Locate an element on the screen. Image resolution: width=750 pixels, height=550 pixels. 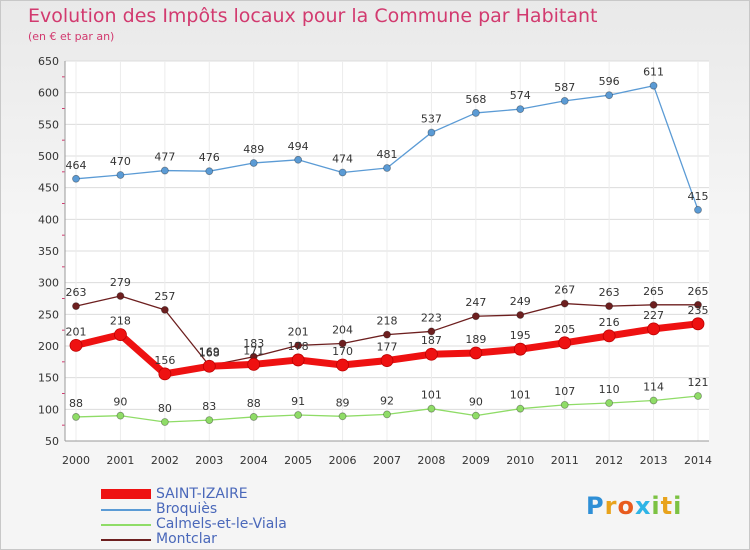
data-label-broquies: 587 is located at coordinates (564, 87).